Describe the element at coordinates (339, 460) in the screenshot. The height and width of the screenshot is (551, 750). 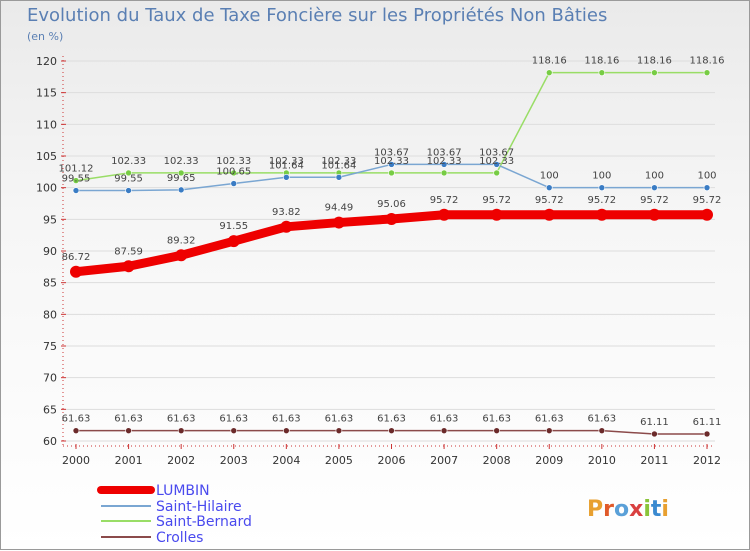
I see `x-tick-label: 2005` at that location.